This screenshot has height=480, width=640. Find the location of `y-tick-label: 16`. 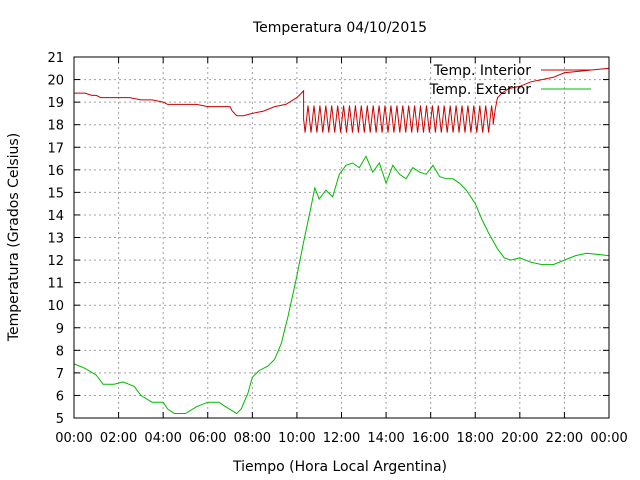

y-tick-label: 16 is located at coordinates (55, 171).